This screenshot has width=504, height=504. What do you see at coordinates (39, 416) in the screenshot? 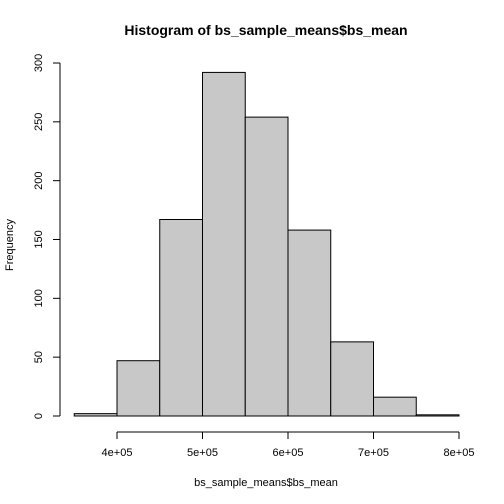
I see `y-tick-label: 0` at bounding box center [39, 416].